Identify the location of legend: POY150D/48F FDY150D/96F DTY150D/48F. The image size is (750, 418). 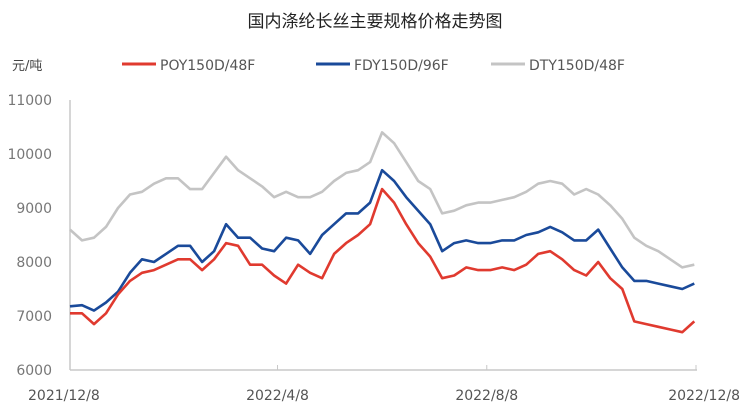
(373, 66).